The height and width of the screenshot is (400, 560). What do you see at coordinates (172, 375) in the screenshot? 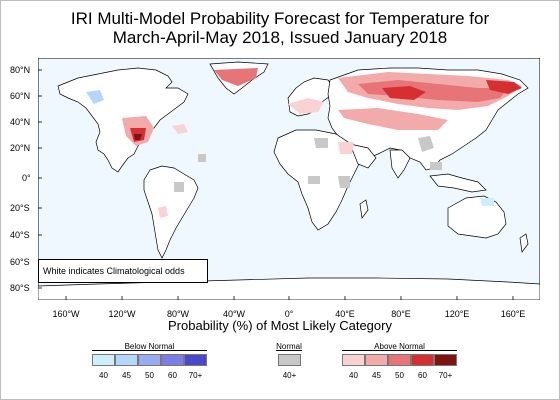
I see `legend-below-label-60: 60` at bounding box center [172, 375].